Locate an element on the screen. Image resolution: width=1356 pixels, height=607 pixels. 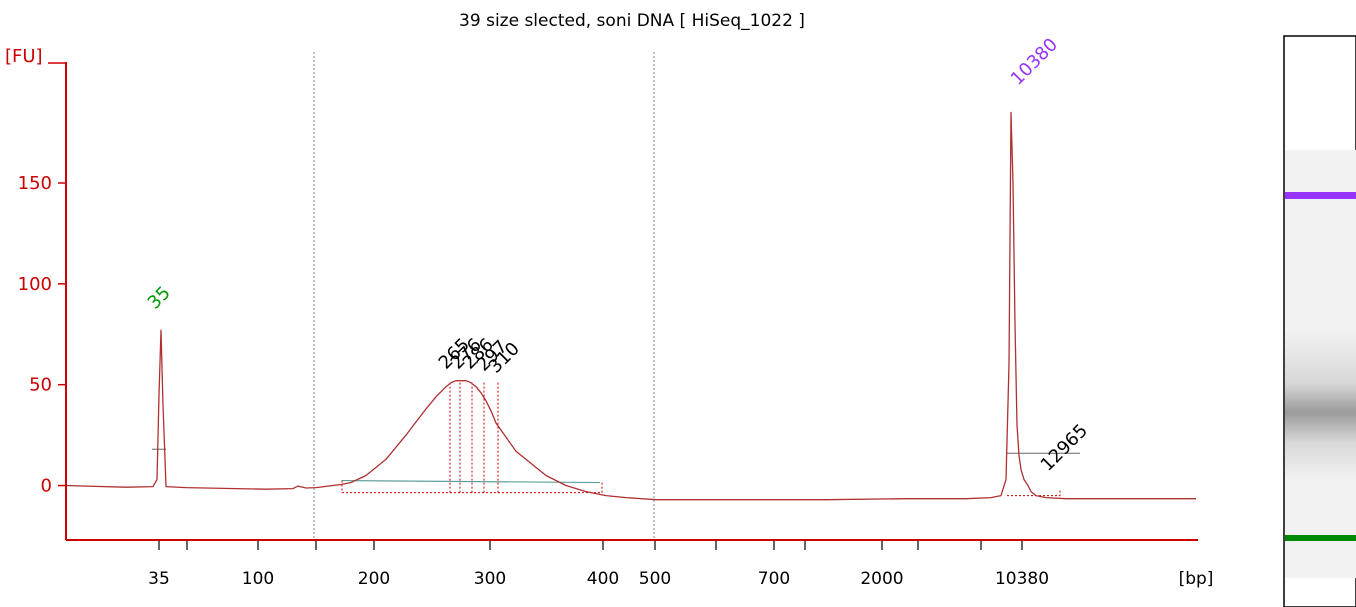
region-baseline is located at coordinates (471, 481).